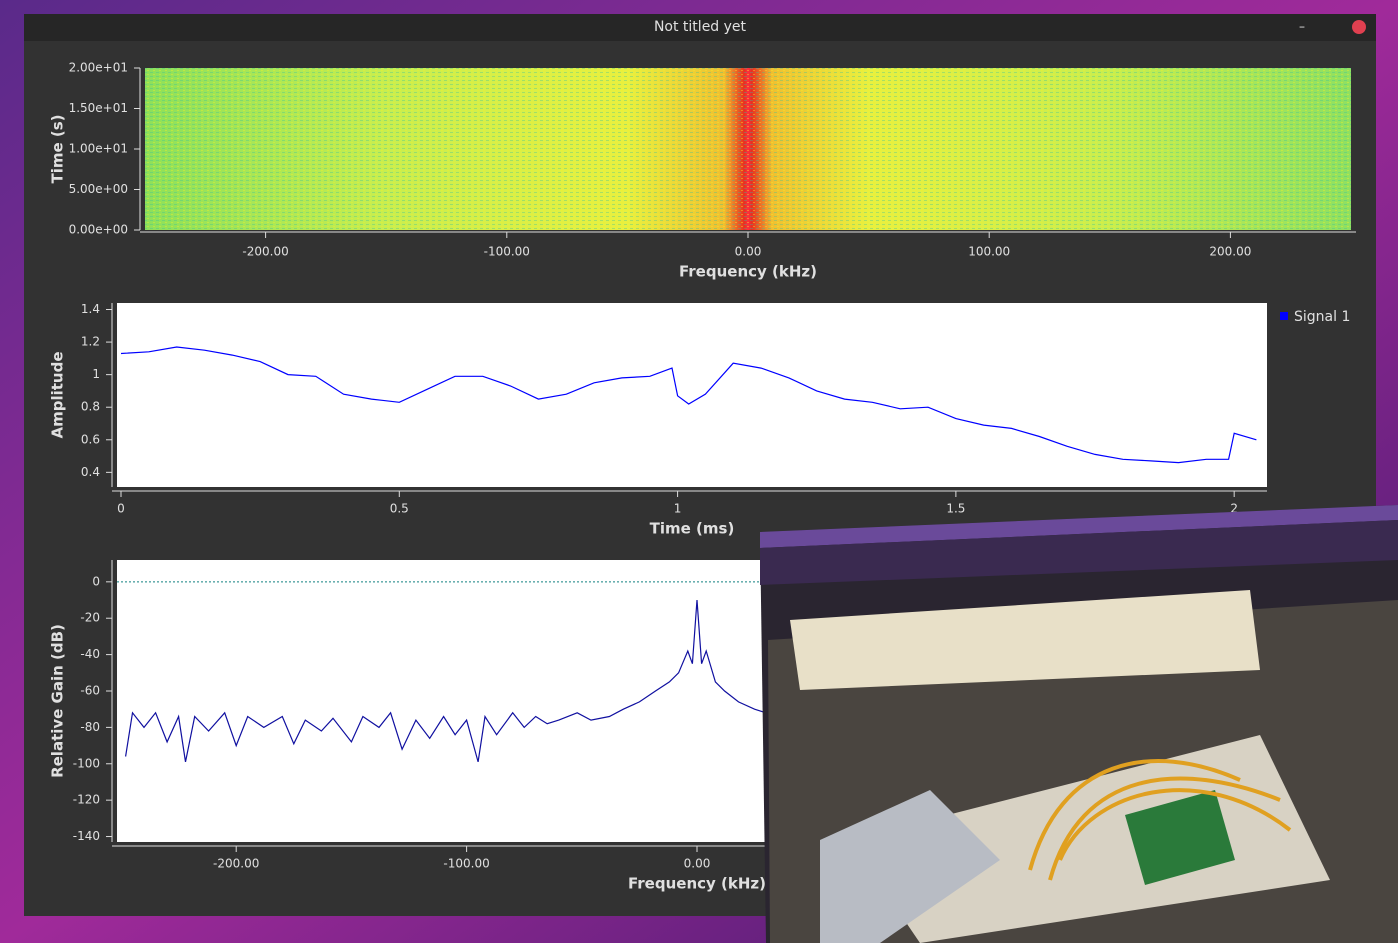 This screenshot has height=947, width=1398. I want to click on y-tick-label: 1, so click(96, 374).